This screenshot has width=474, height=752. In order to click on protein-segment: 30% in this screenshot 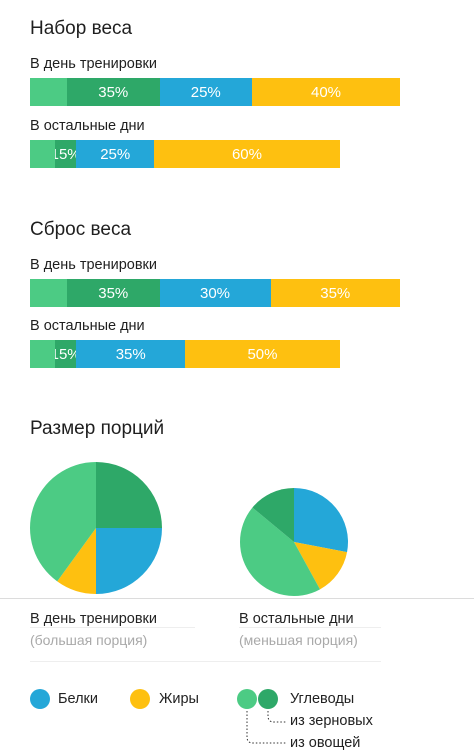, I will do `click(215, 293)`.